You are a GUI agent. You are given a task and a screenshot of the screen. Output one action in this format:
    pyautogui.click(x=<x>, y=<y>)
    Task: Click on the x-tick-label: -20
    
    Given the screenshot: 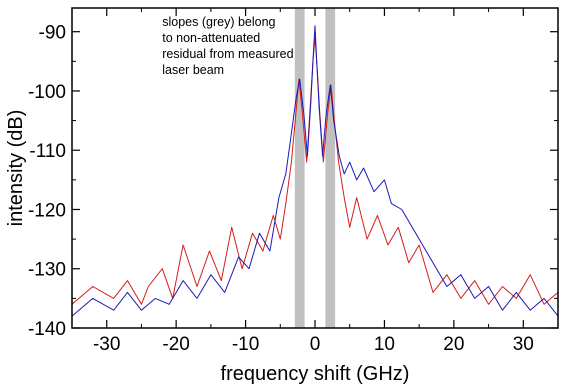 What is the action you would take?
    pyautogui.click(x=175, y=344)
    